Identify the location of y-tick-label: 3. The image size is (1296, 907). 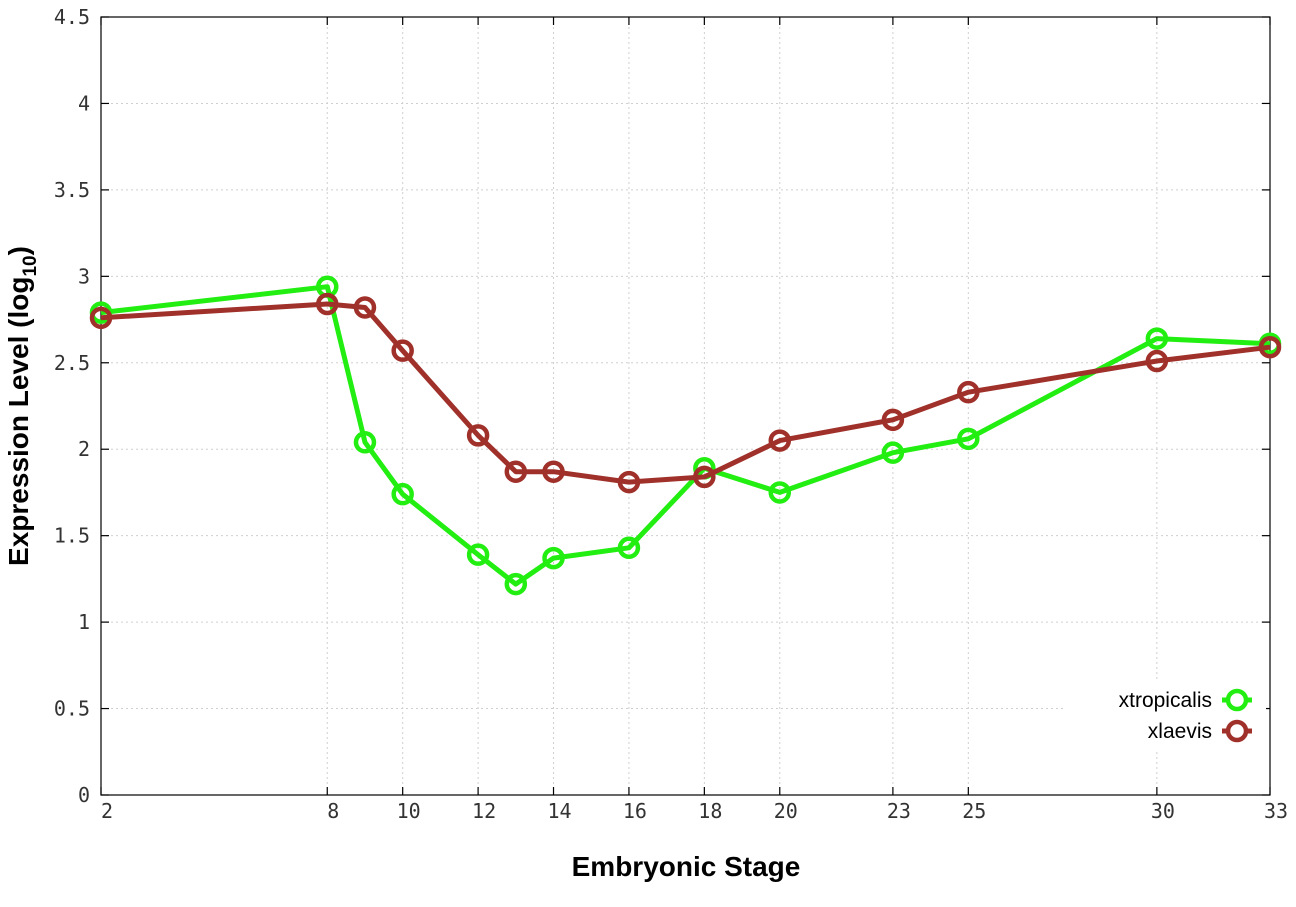
(84, 276).